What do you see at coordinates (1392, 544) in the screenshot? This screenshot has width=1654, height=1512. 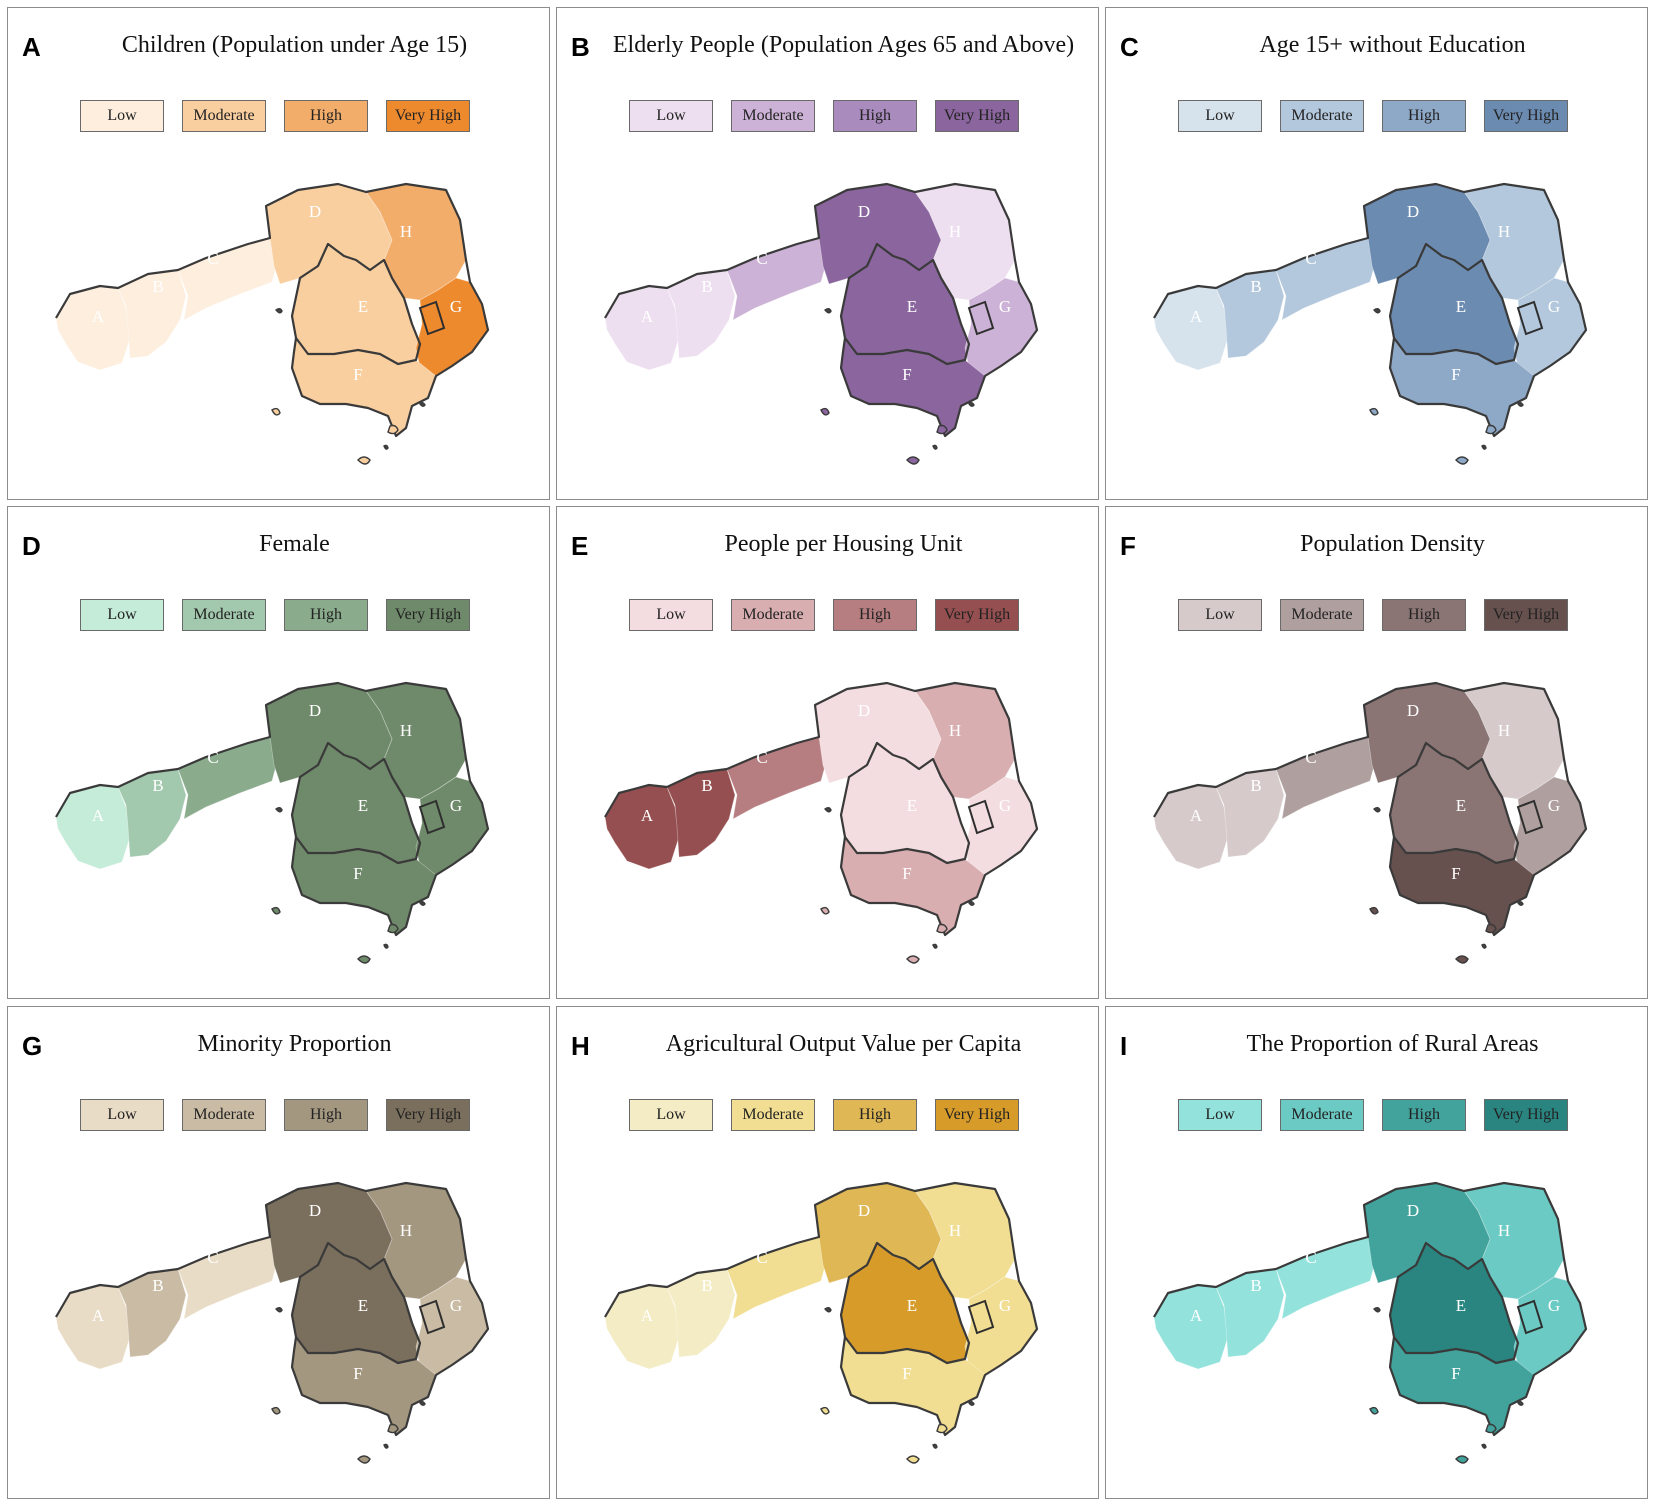 I see `panel-title: Population Density` at bounding box center [1392, 544].